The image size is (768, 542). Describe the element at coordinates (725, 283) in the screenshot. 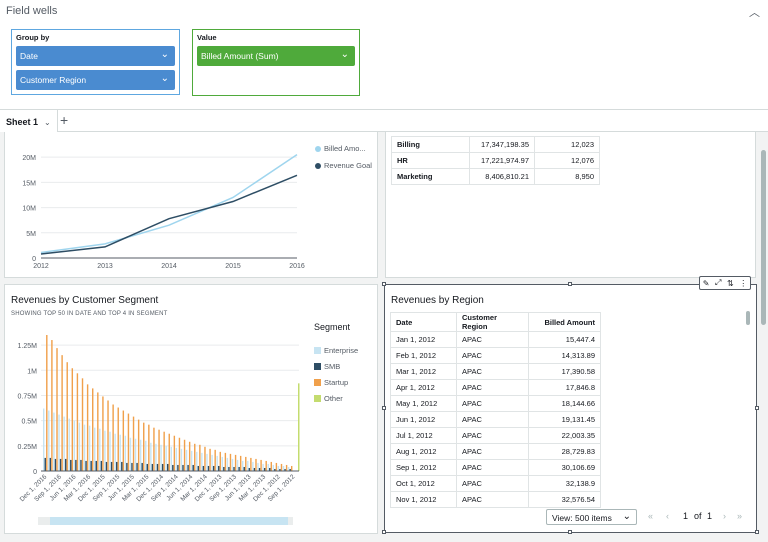

I see `visual-toolbar: ✎ ⤢ ⇅ ⋮` at that location.